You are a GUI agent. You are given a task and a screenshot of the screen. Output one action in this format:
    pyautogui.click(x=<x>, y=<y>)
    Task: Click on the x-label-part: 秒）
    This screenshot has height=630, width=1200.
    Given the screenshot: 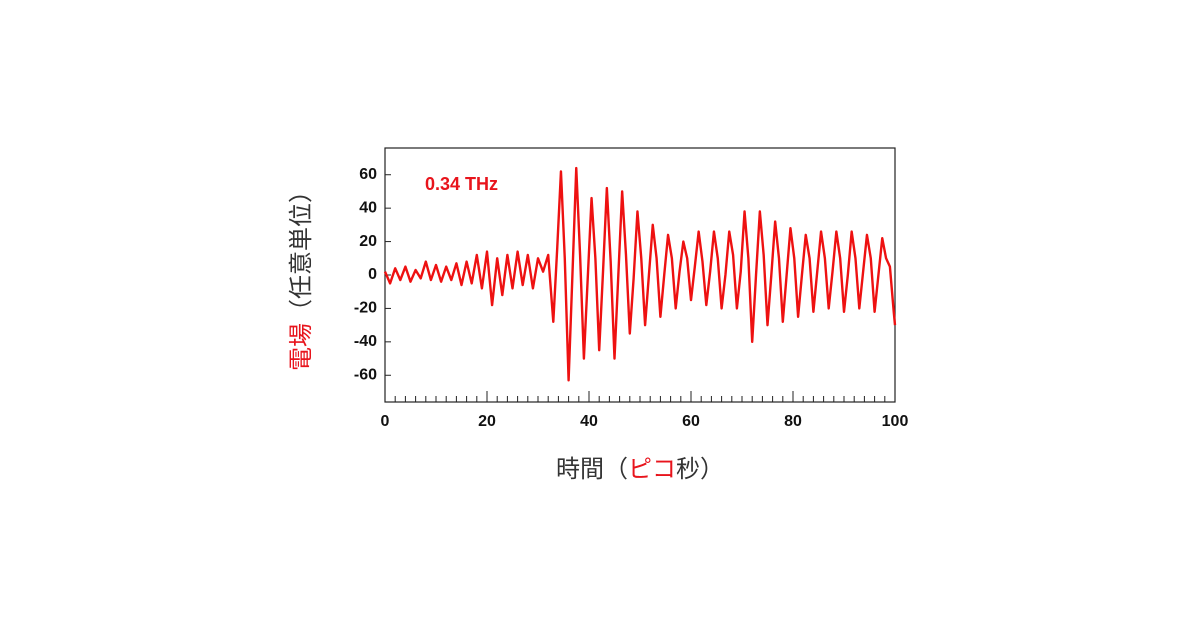 What is the action you would take?
    pyautogui.click(x=700, y=469)
    